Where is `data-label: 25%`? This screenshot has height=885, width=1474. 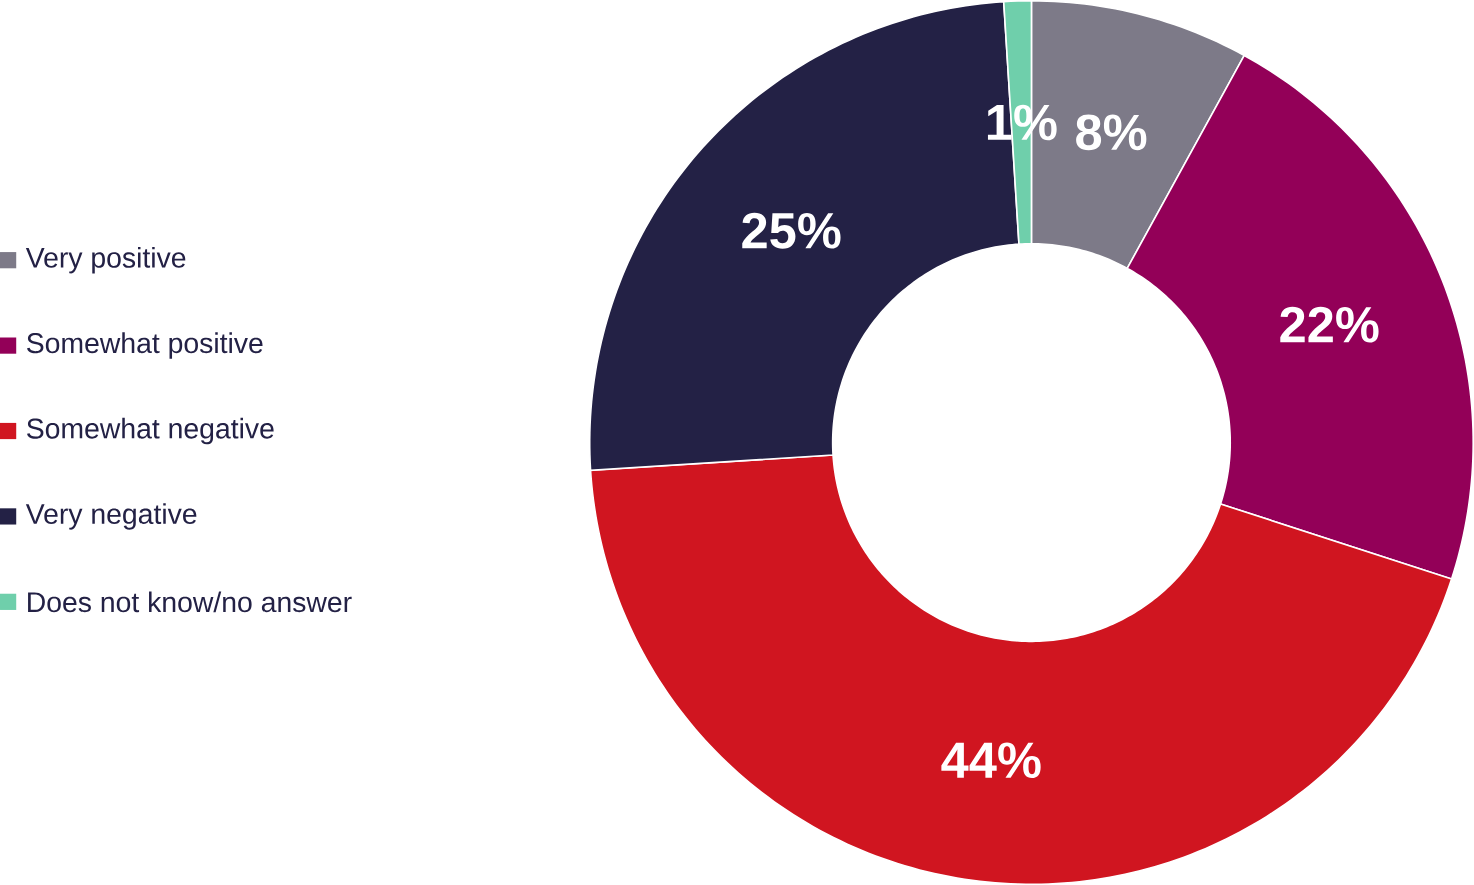
data-label: 25% is located at coordinates (791, 230).